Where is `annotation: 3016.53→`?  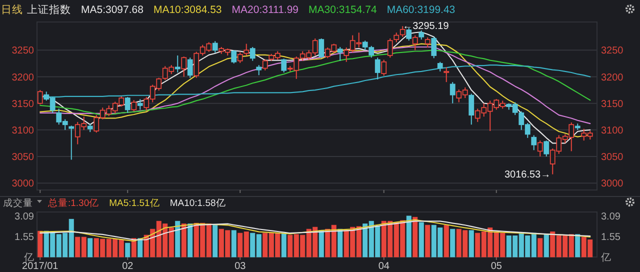 annotation: 3016.53→ is located at coordinates (527, 174).